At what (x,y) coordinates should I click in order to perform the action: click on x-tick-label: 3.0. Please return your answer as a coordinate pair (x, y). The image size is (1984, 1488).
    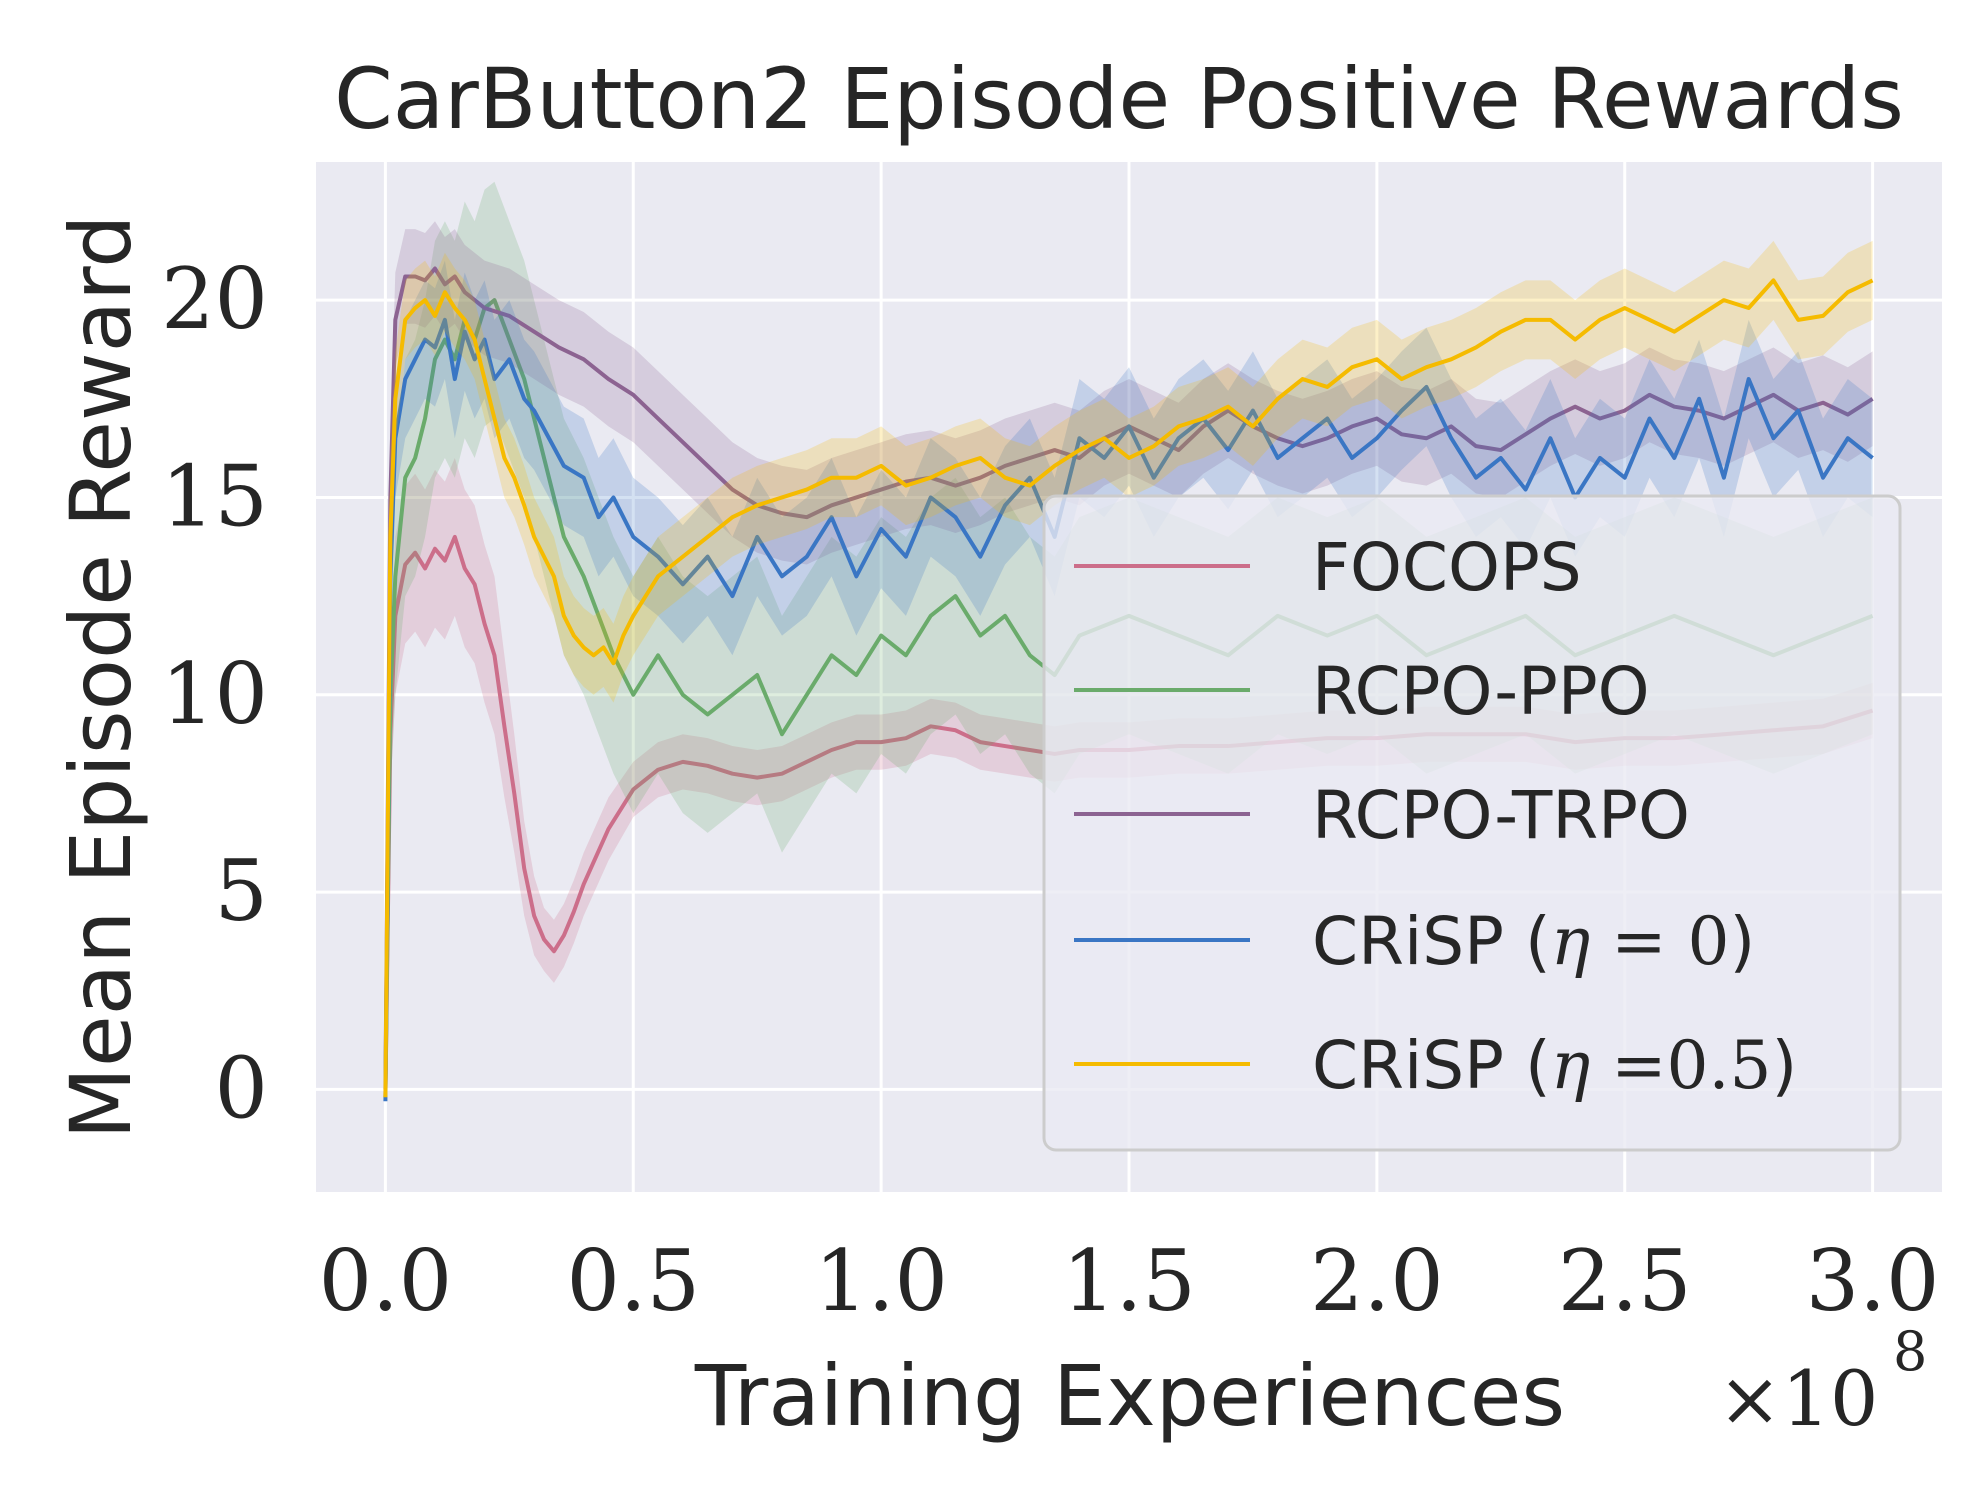
    Looking at the image, I should click on (1873, 1281).